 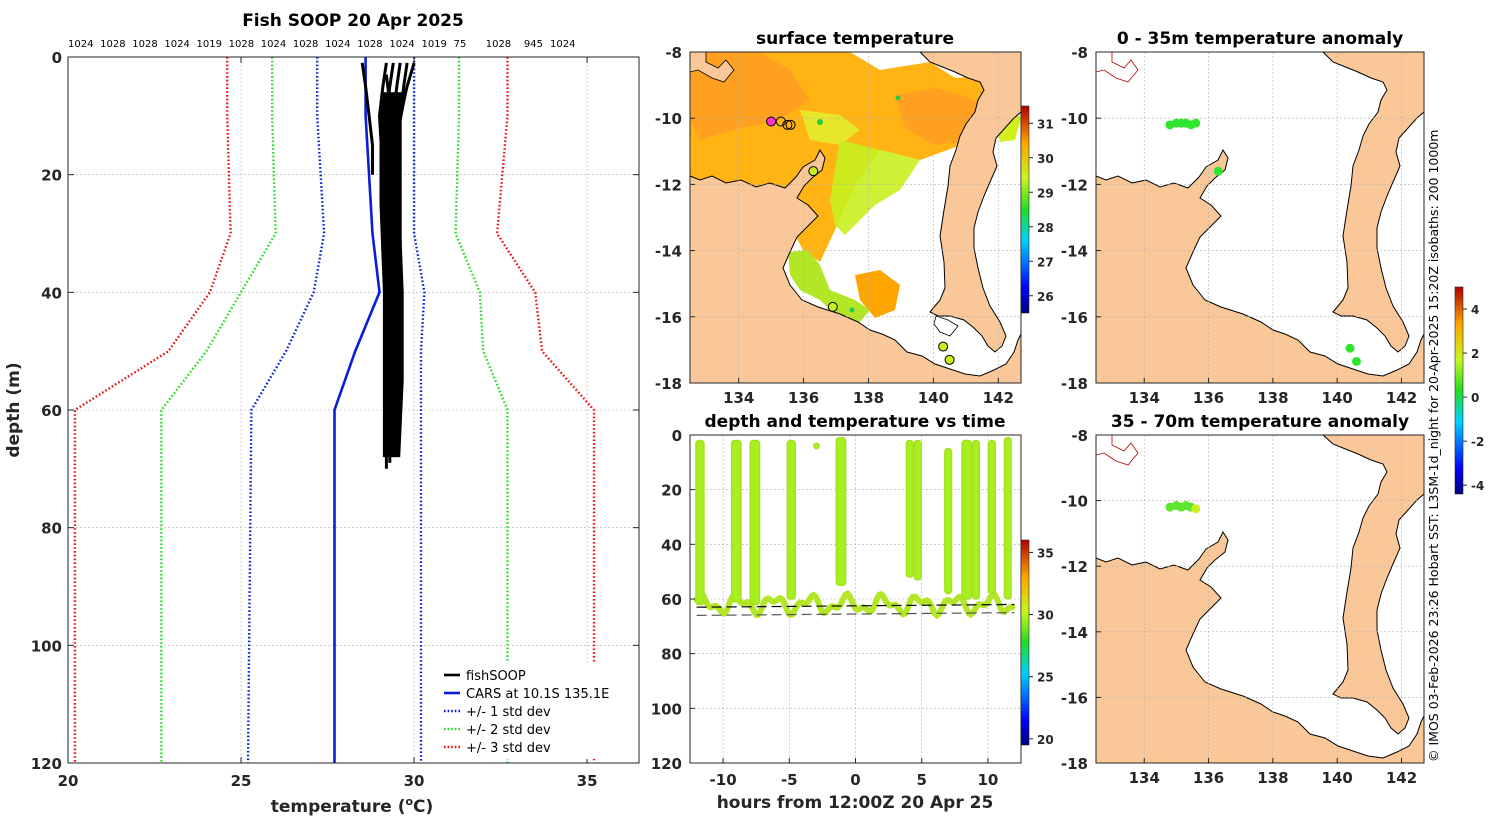 What do you see at coordinates (1074, 567) in the screenshot?
I see `anomaly-35-70-y-tick-label: -12` at bounding box center [1074, 567].